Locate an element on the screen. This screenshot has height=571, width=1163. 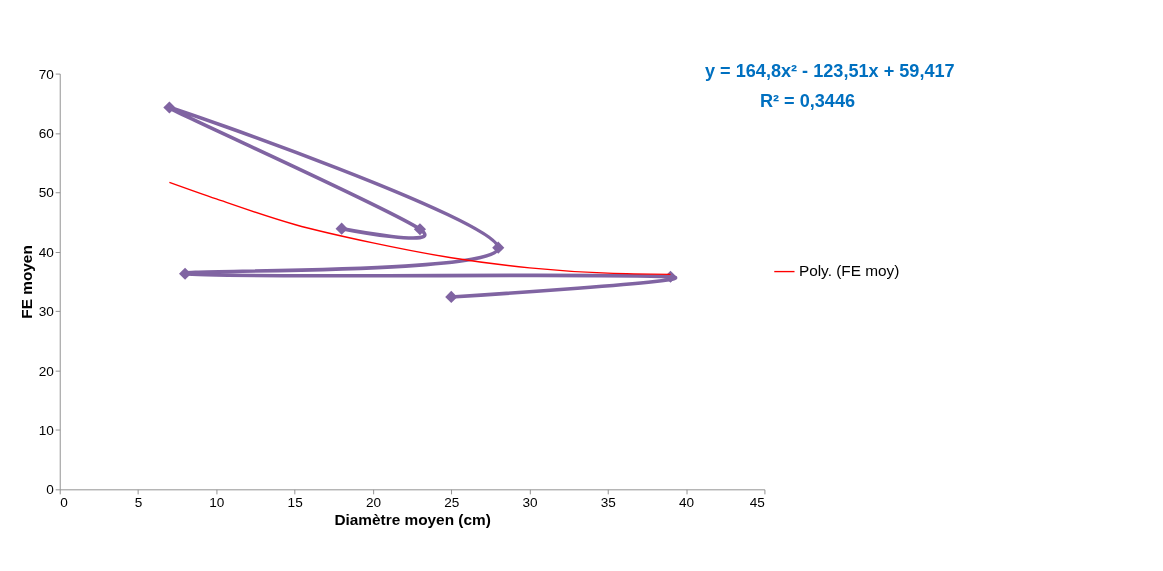
x-tick-label: 35 is located at coordinates (608, 503).